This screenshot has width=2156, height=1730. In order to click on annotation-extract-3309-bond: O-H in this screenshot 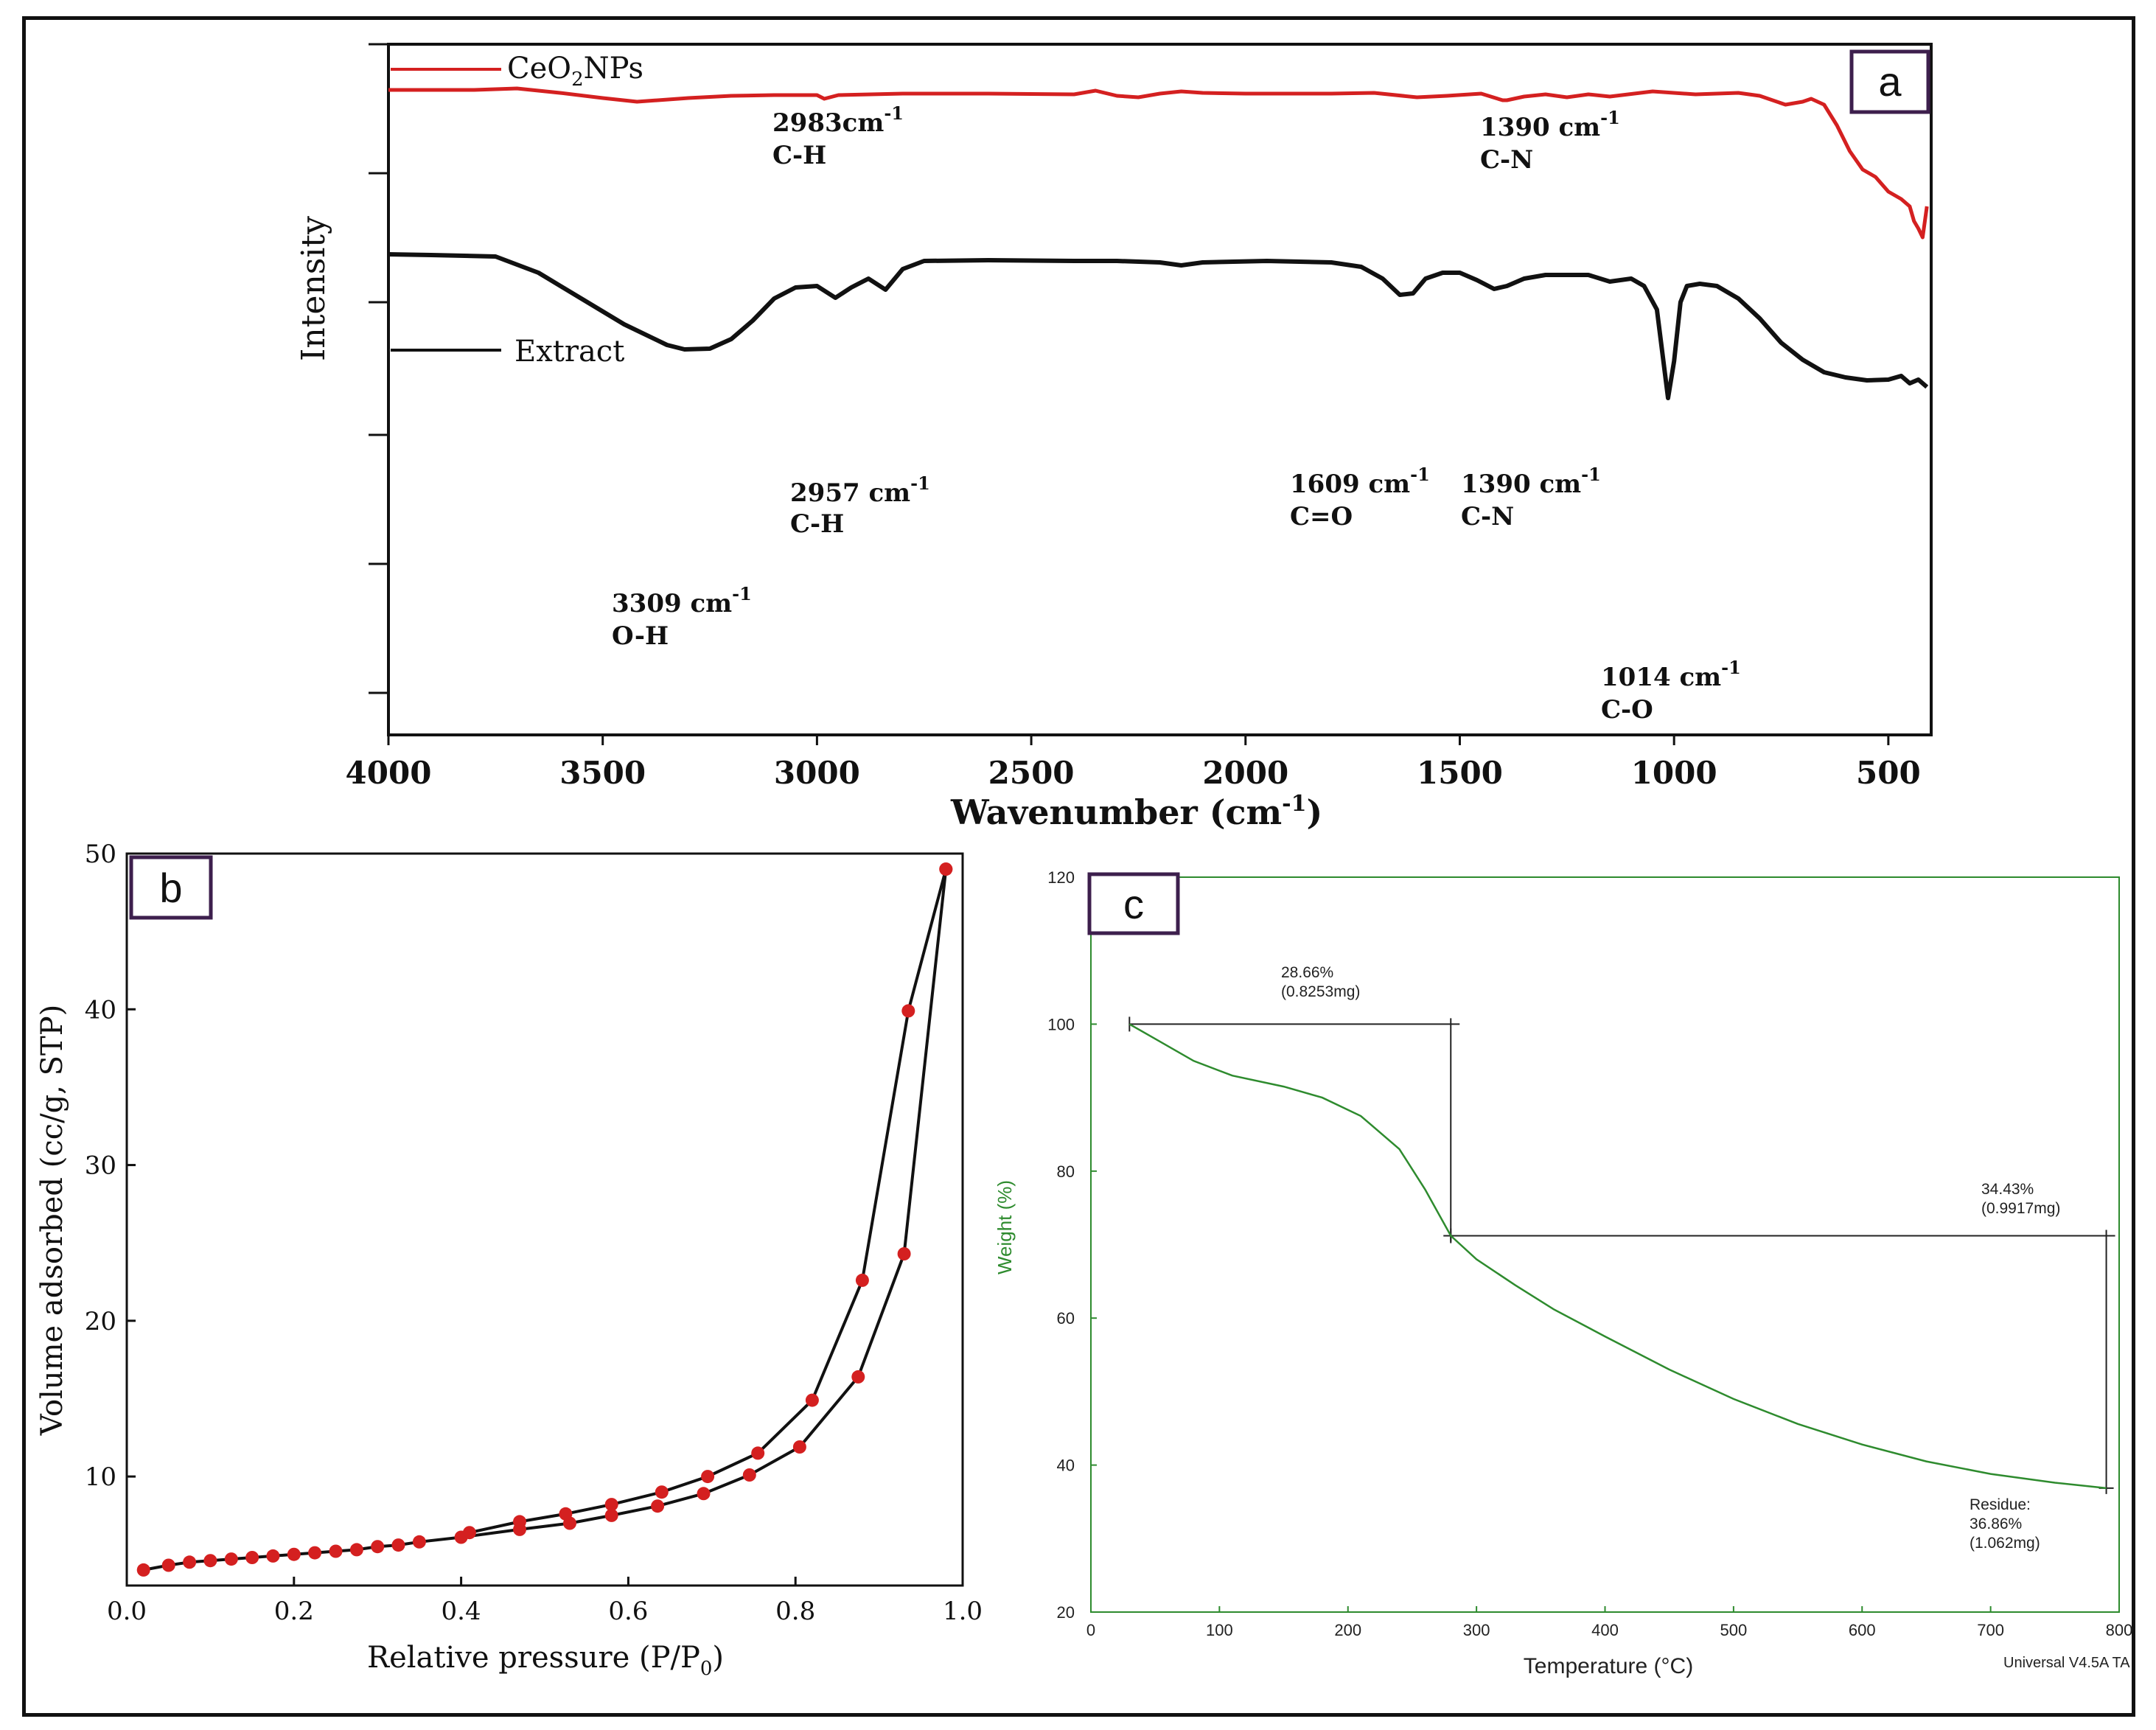, I will do `click(640, 636)`.